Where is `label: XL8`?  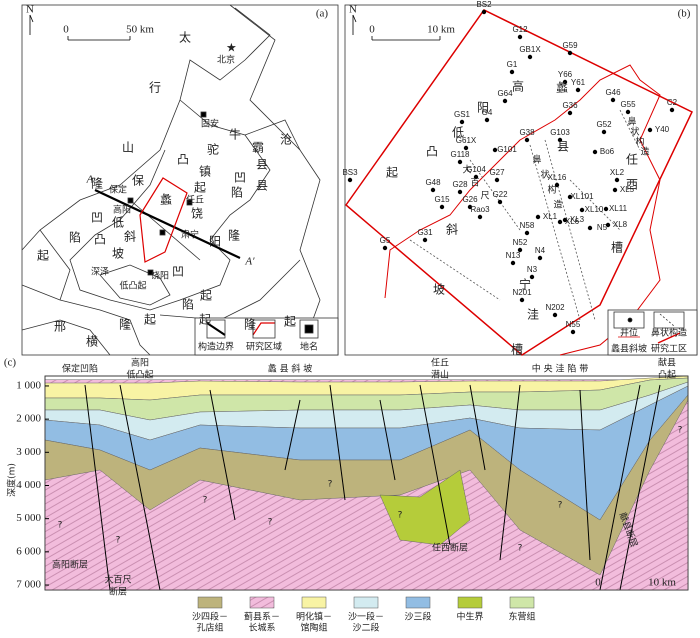 label: XL8 is located at coordinates (620, 224).